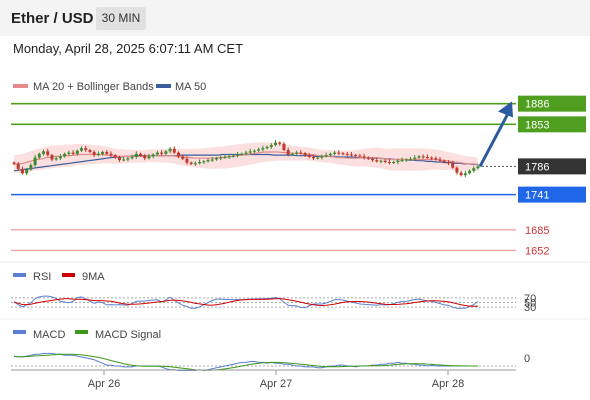  I want to click on rsi-level-label-30: 30, so click(530, 308).